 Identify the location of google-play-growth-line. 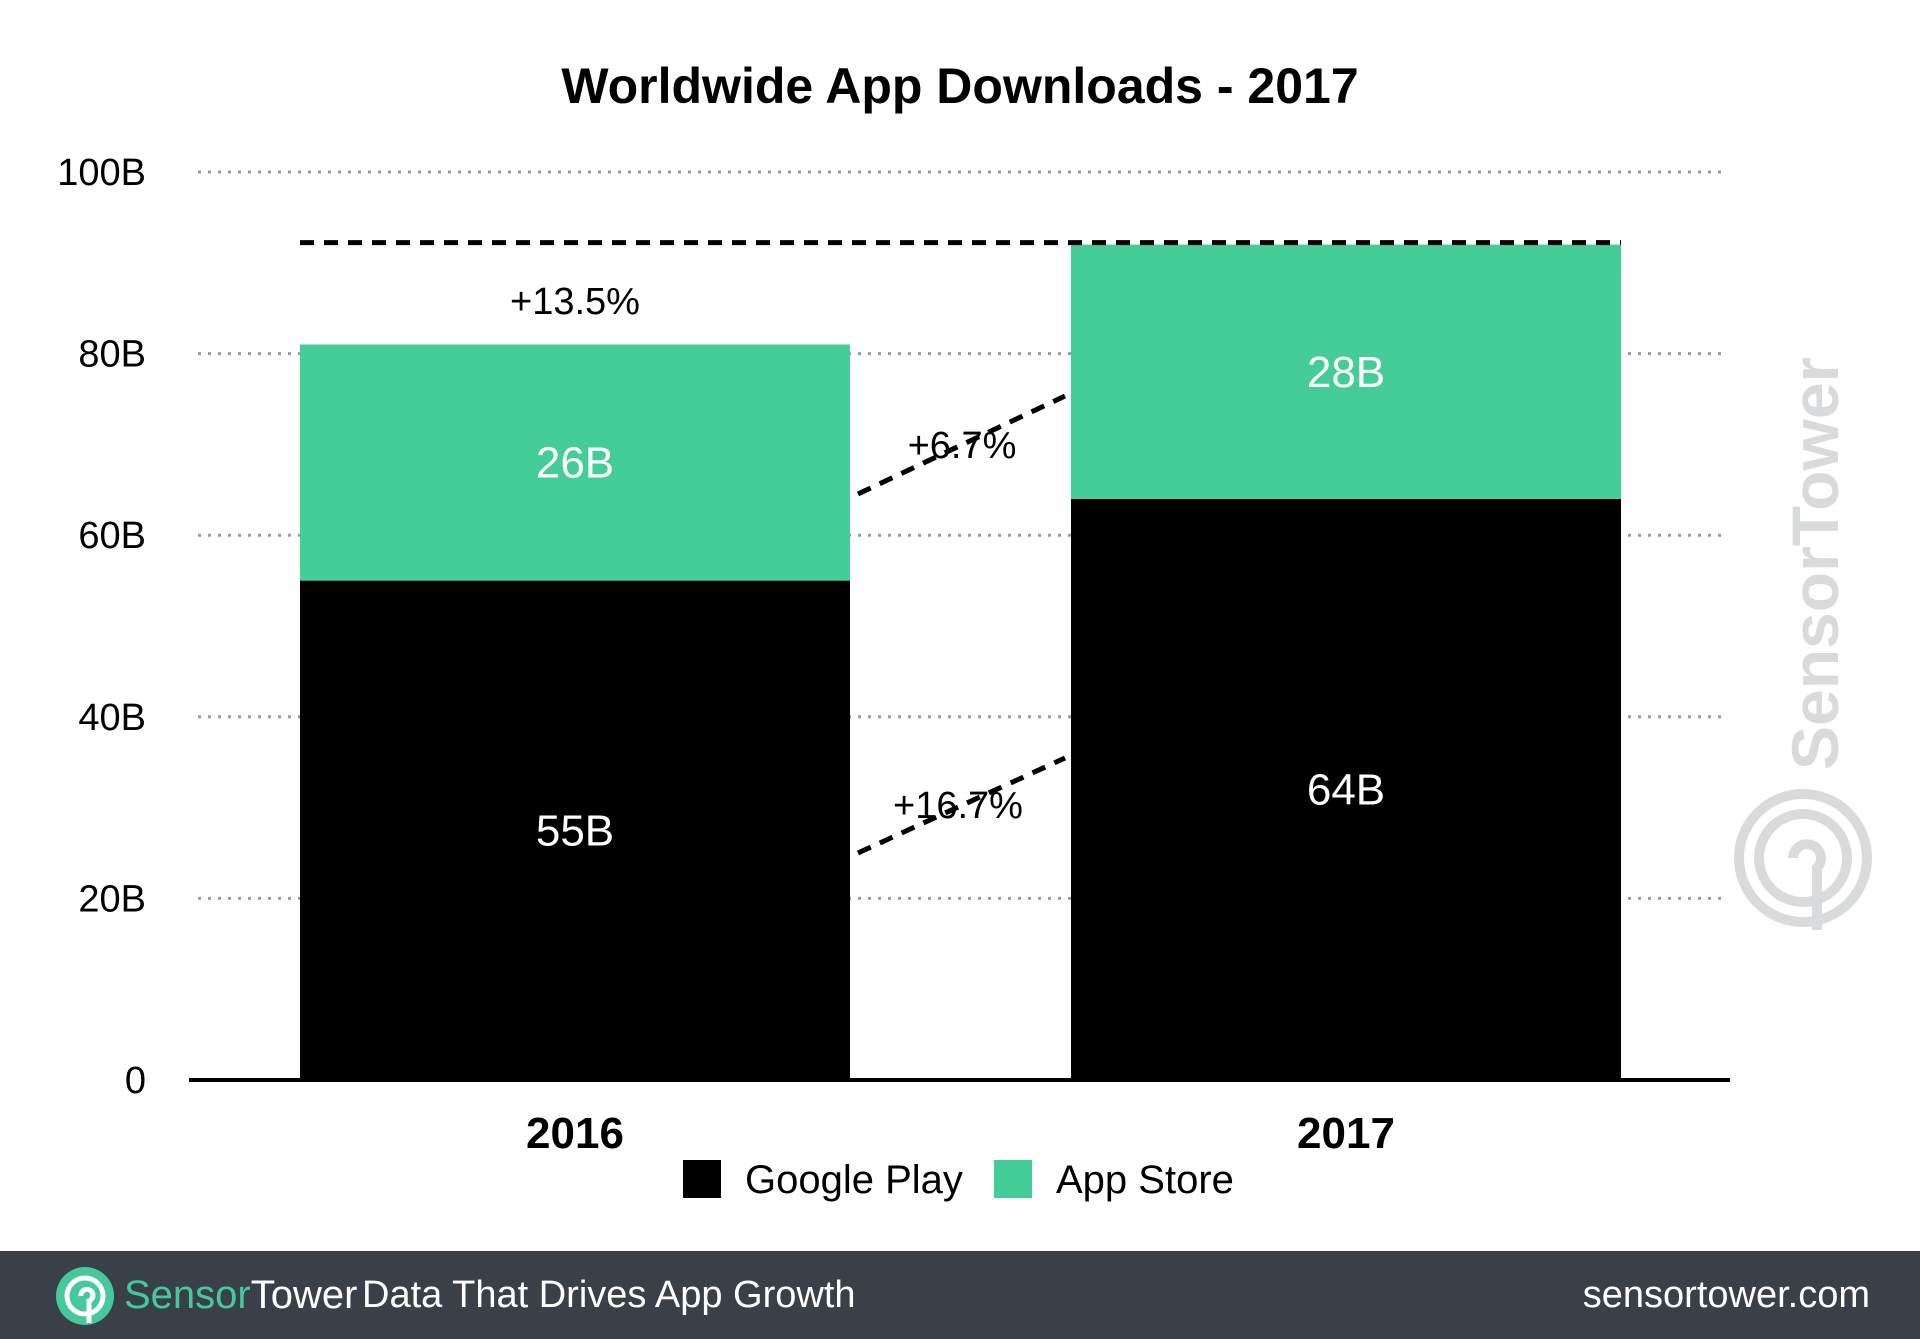
(961, 805).